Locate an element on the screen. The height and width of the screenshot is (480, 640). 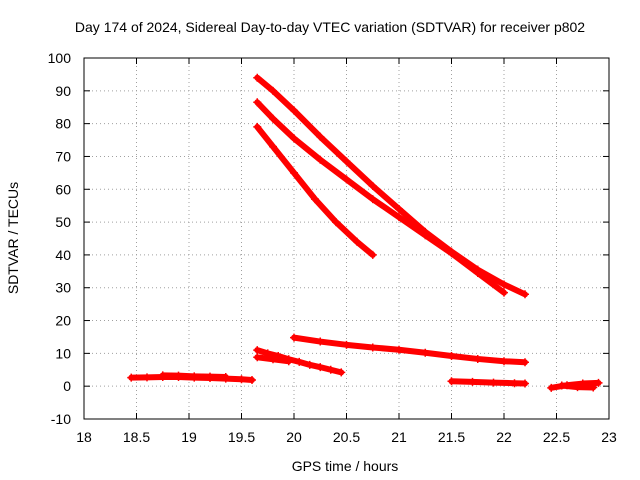
y-tick-label: 80 is located at coordinates (63, 124).